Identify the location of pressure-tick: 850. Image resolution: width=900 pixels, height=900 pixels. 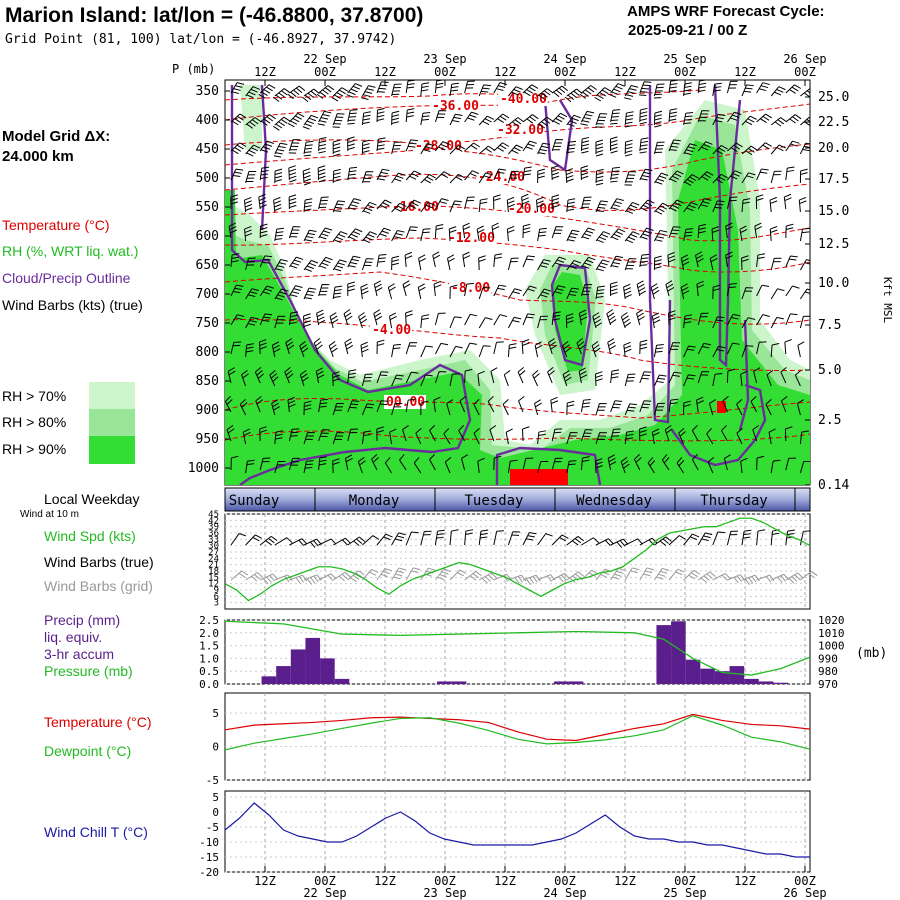
(207, 381).